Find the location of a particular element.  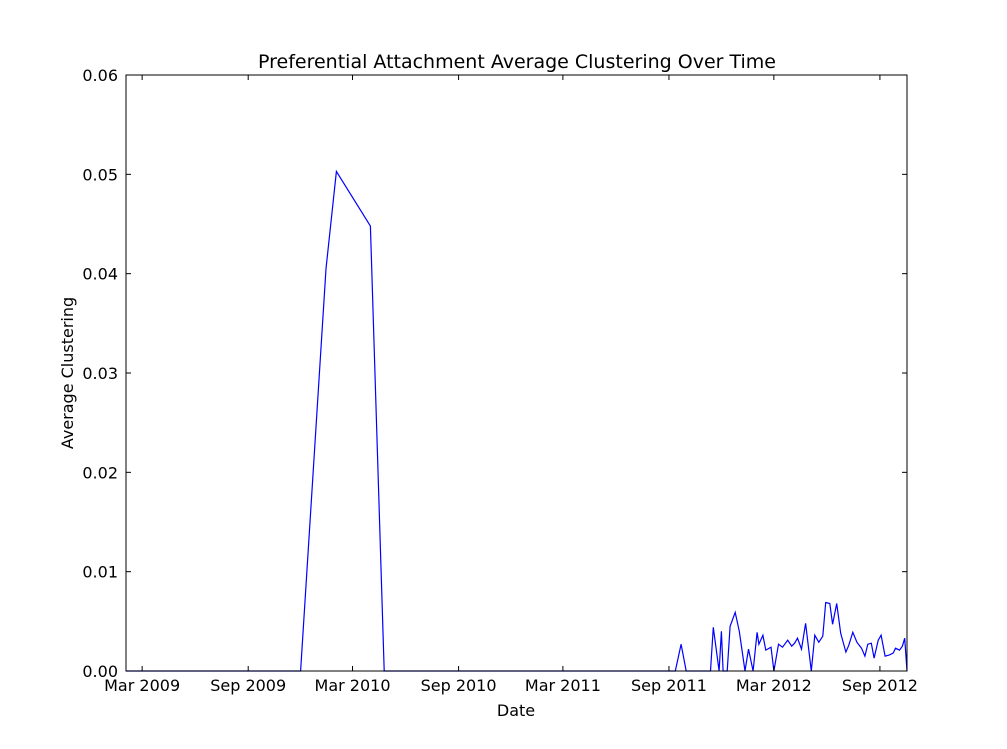

y-tick-label: 0.02 is located at coordinates (100, 472).